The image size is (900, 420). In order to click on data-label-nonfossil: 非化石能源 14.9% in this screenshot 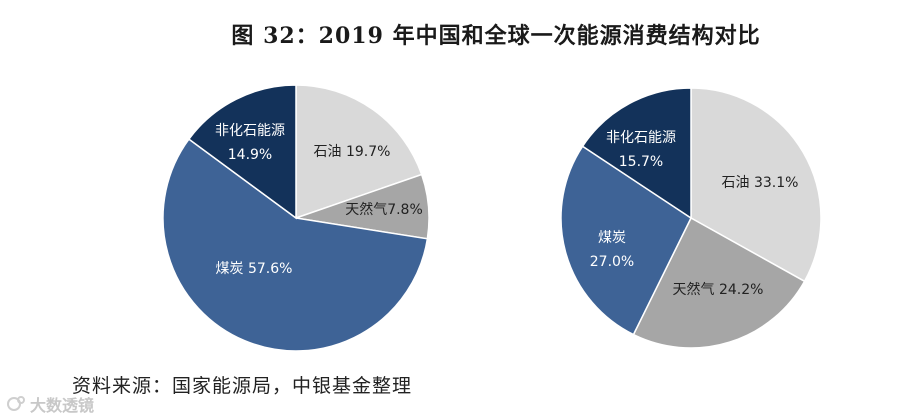, I will do `click(250, 143)`.